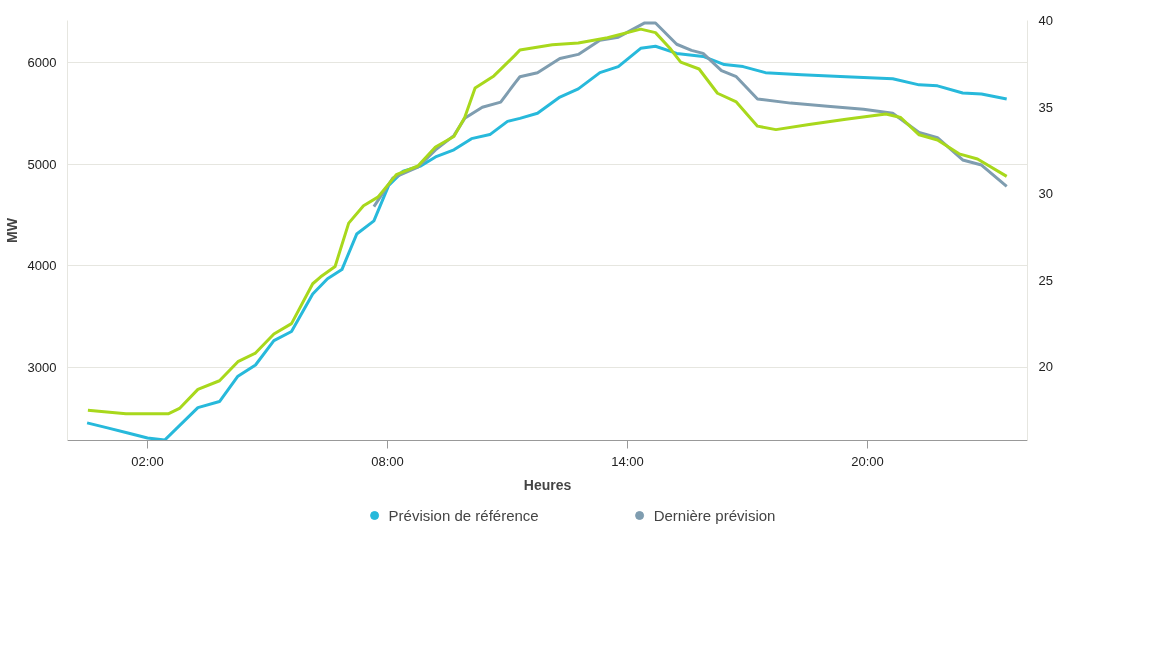 The width and height of the screenshot is (1150, 646). I want to click on x-axis-title: Heures, so click(547, 484).